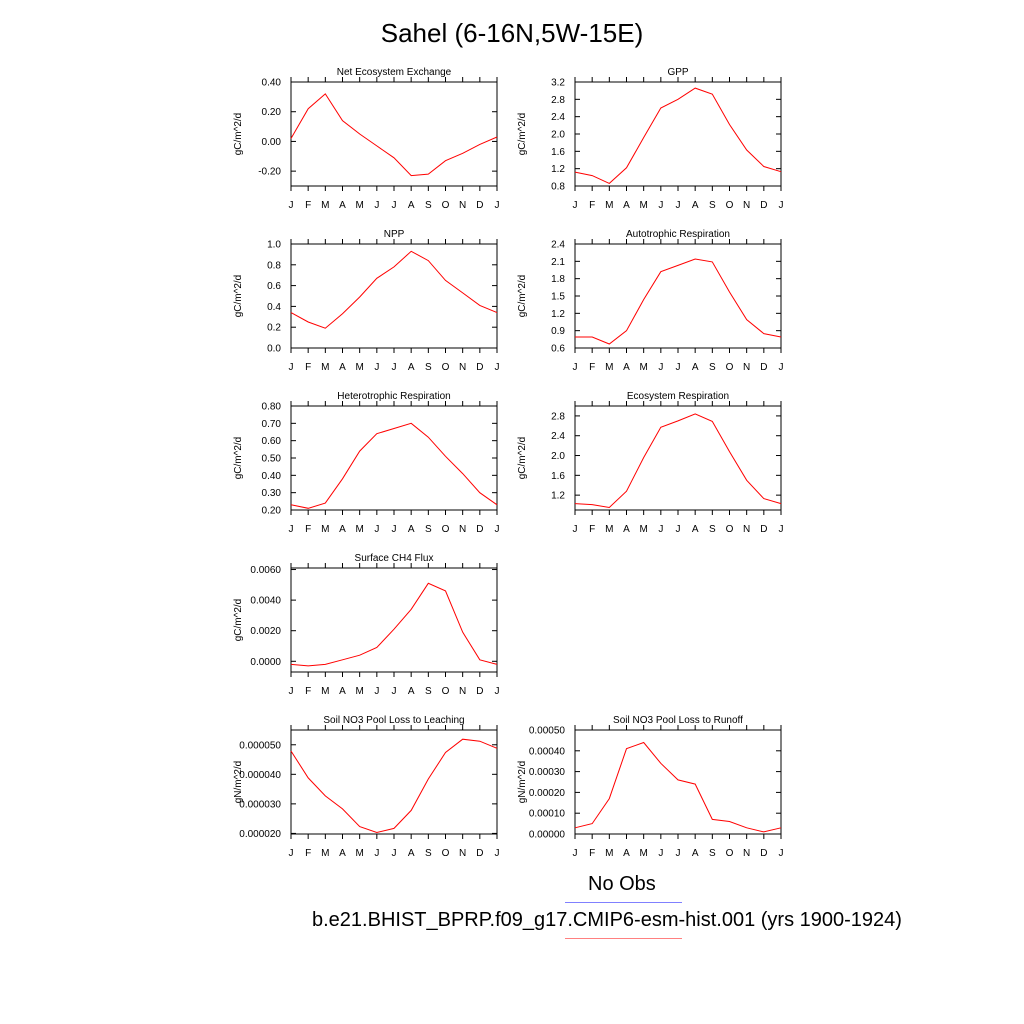  I want to click on legend-obs-label: No Obs, so click(622, 884).